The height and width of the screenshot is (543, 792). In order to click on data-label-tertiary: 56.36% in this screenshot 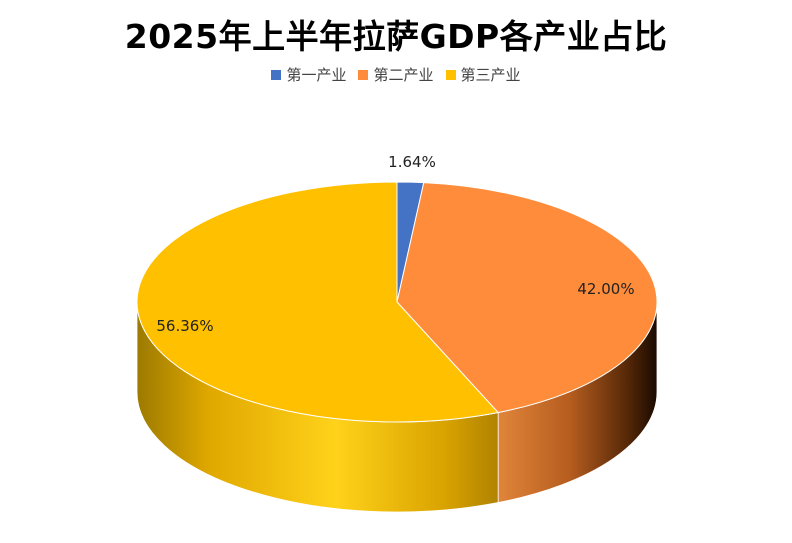, I will do `click(184, 326)`.